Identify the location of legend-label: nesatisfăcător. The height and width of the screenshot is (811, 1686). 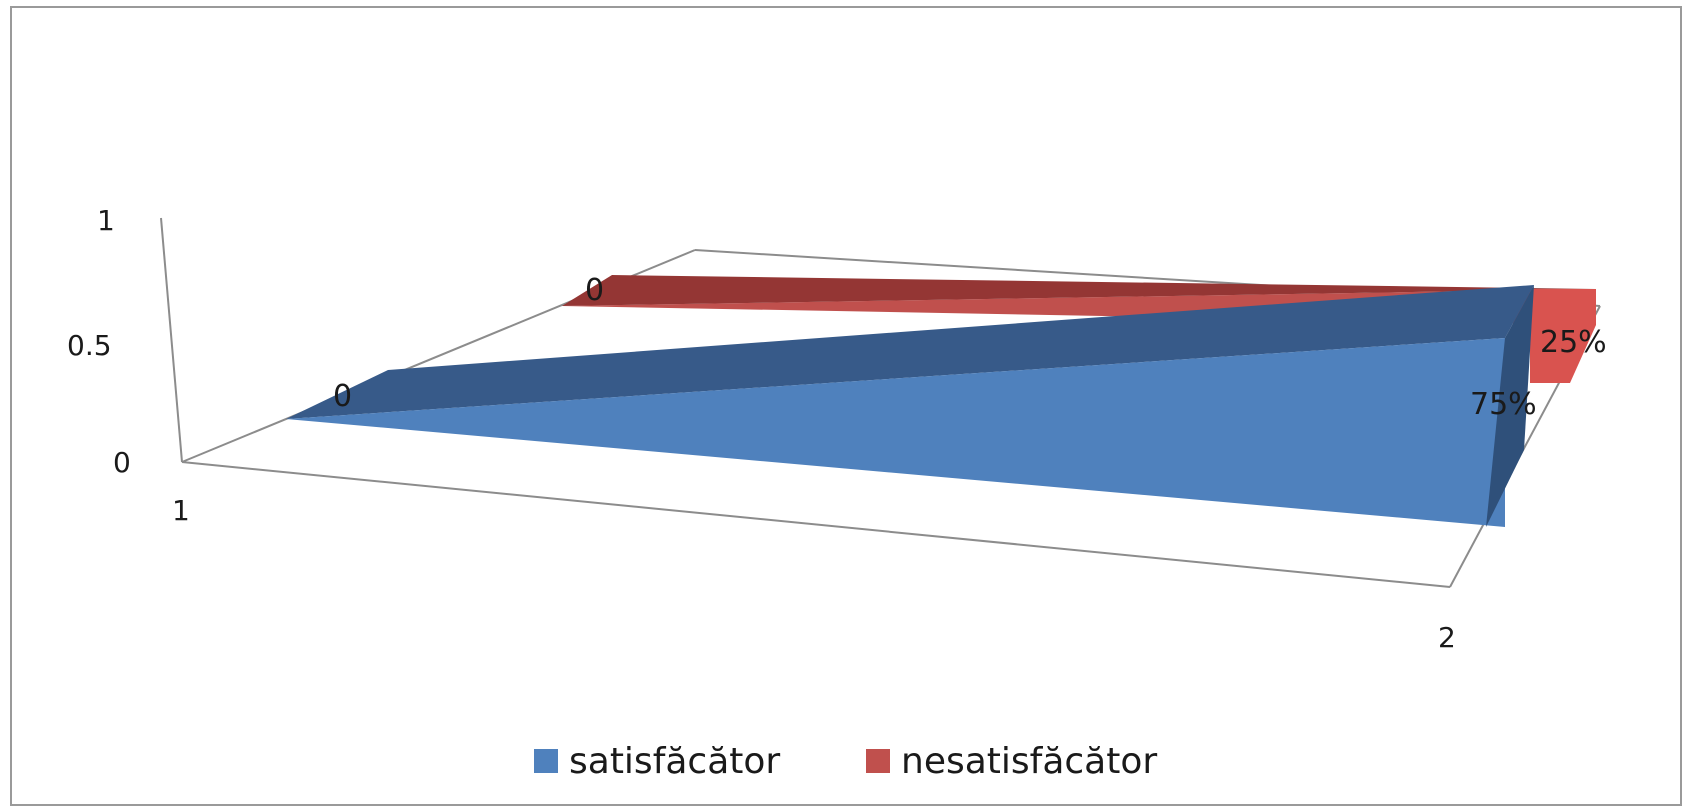
(1029, 761).